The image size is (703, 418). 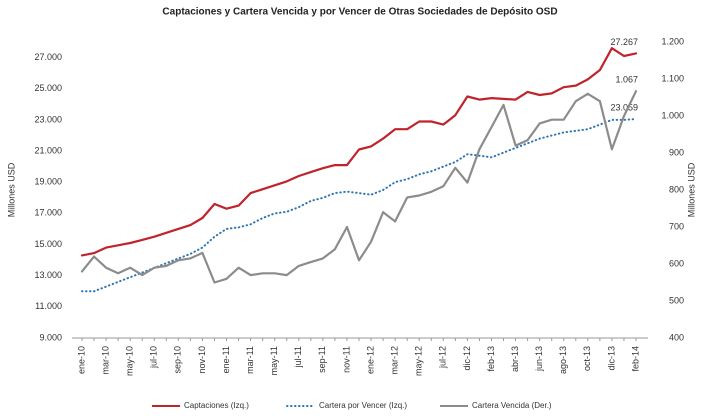 I want to click on legend-label: Captaciones (Izq.), so click(x=216, y=405).